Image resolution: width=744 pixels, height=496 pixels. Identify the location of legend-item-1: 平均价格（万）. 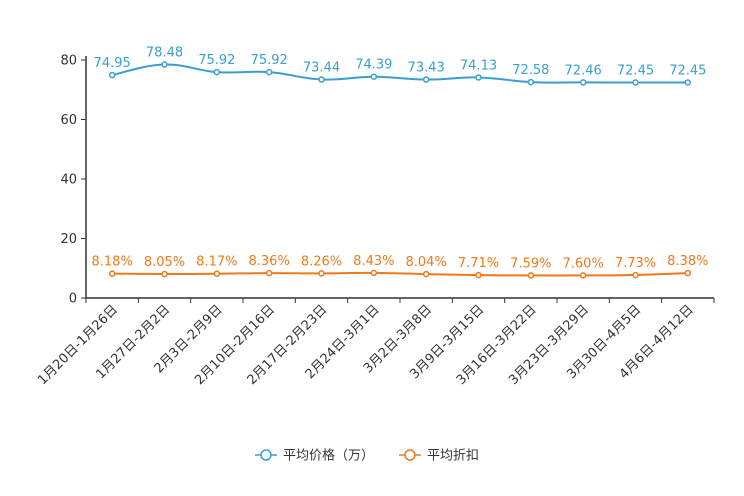
(314, 456).